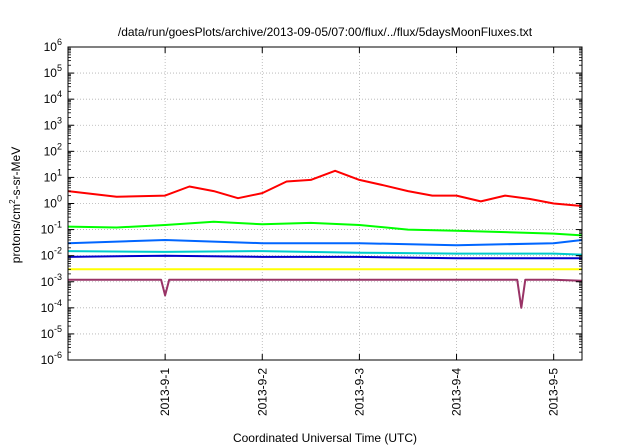 This screenshot has height=448, width=640. What do you see at coordinates (58, 225) in the screenshot?
I see `y-tick-label-exp: -1` at bounding box center [58, 225].